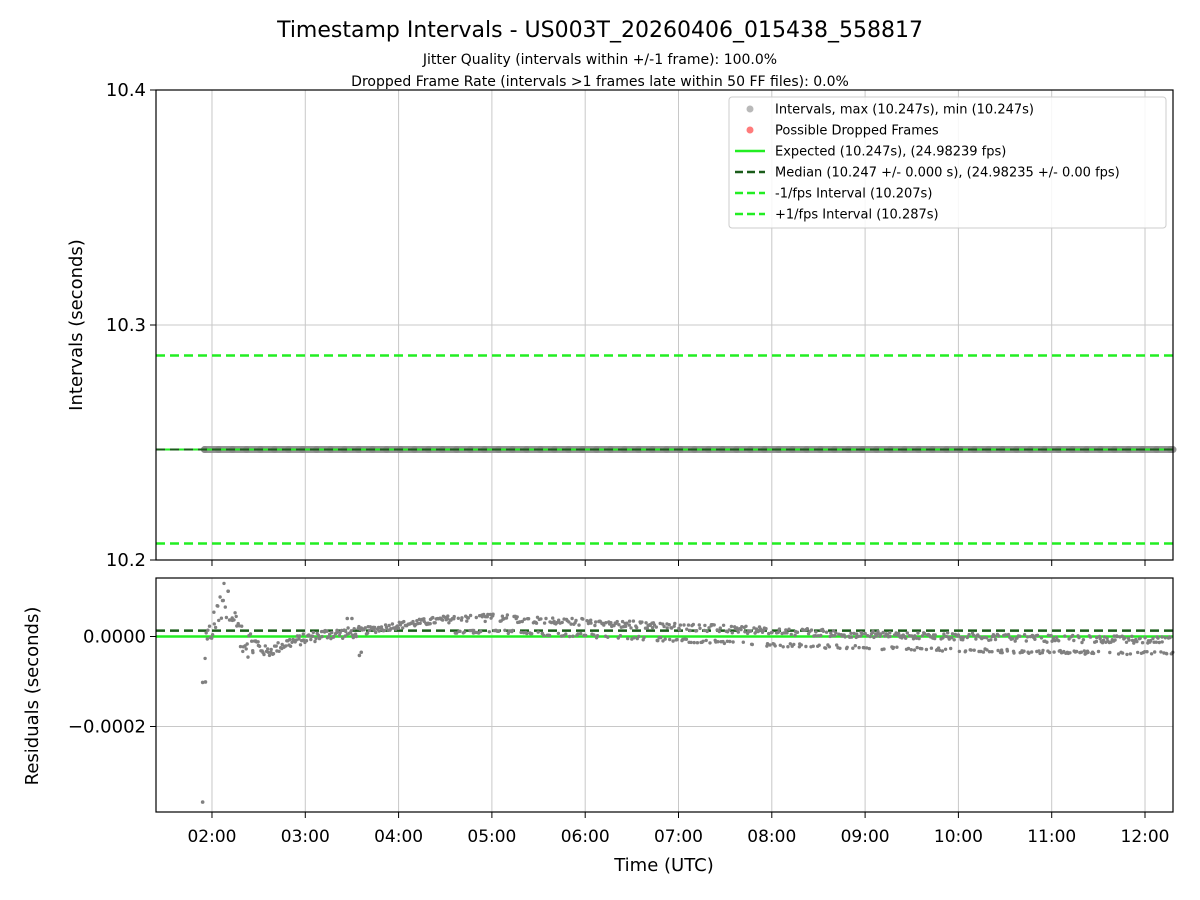 This screenshot has height=900, width=1200. Describe the element at coordinates (857, 131) in the screenshot. I see `legend-label-dropped: Possible Dropped Frames` at that location.